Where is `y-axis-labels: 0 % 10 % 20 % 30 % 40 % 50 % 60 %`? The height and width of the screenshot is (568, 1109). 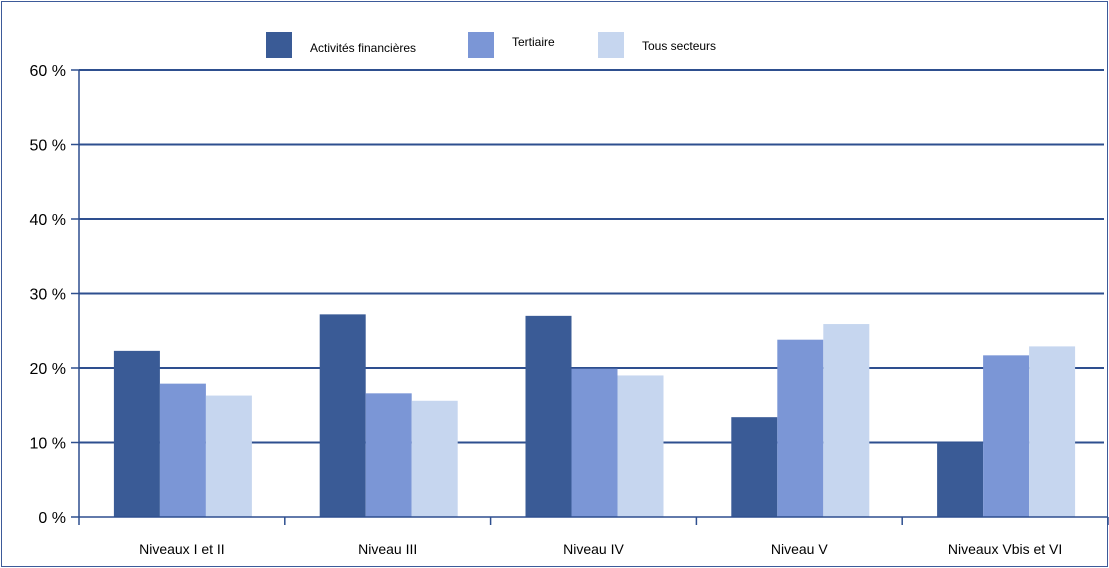
y-axis-labels: 0 % 10 % 20 % 30 % 40 % 50 % 60 % is located at coordinates (48, 295).